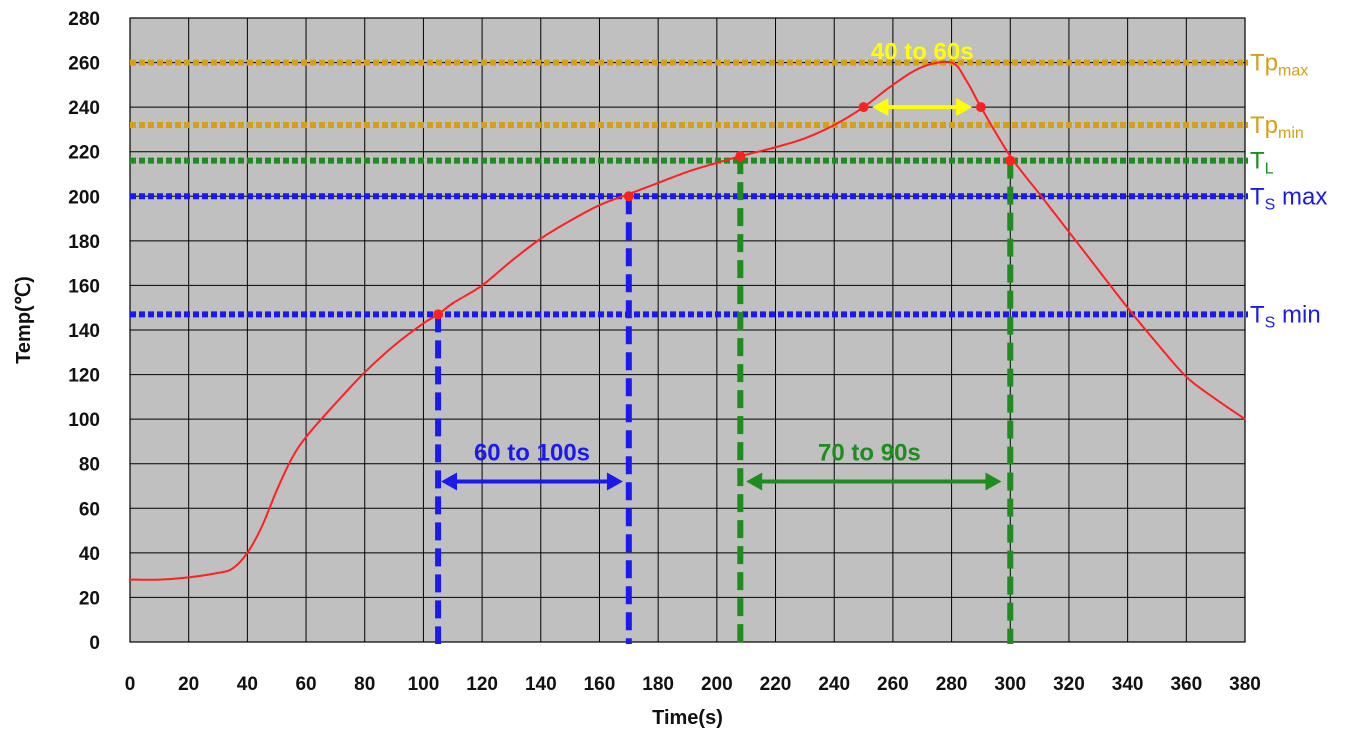 Image resolution: width=1357 pixels, height=735 pixels. Describe the element at coordinates (188, 684) in the screenshot. I see `x-tick-label-1: 20` at that location.